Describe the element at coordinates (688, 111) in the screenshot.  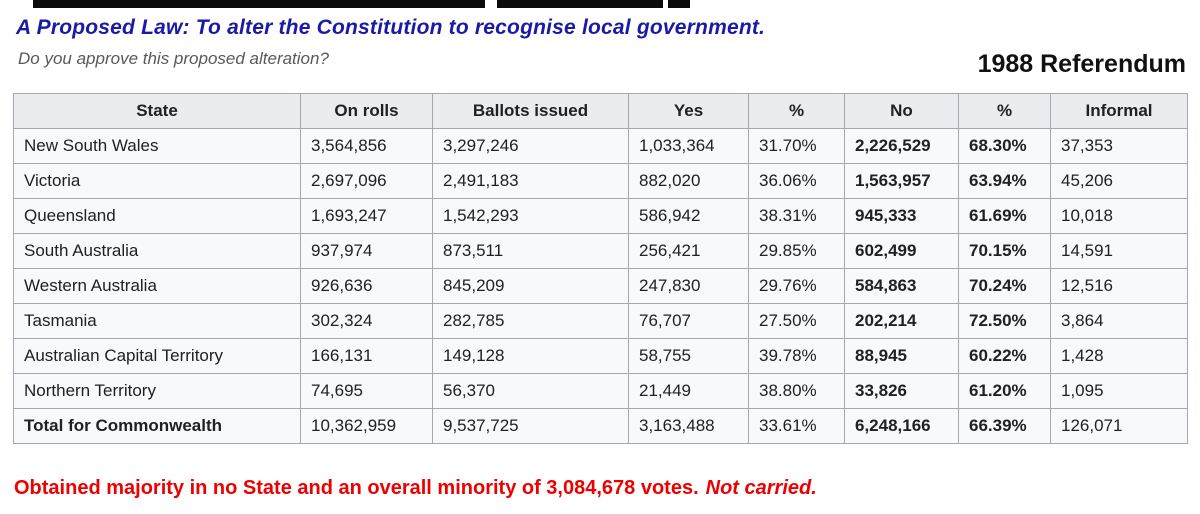
I see `column-header-yes: Yes` at that location.